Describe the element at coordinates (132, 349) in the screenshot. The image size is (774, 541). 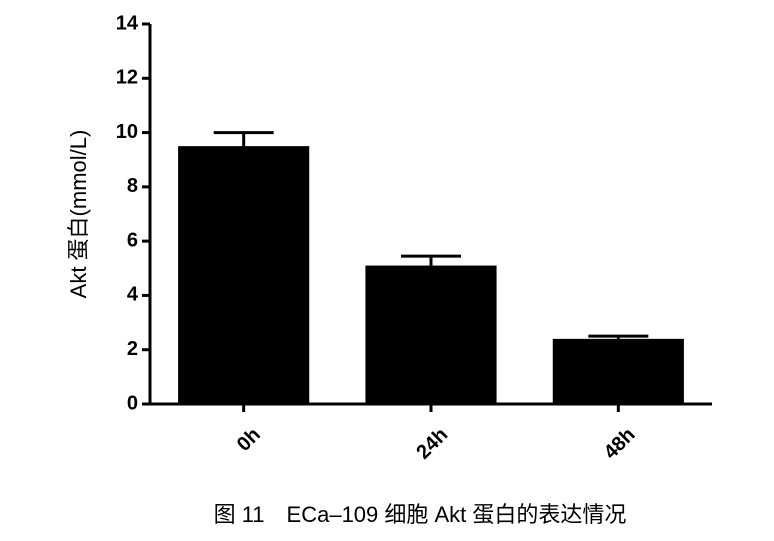
I see `y-tick-label: 2` at that location.